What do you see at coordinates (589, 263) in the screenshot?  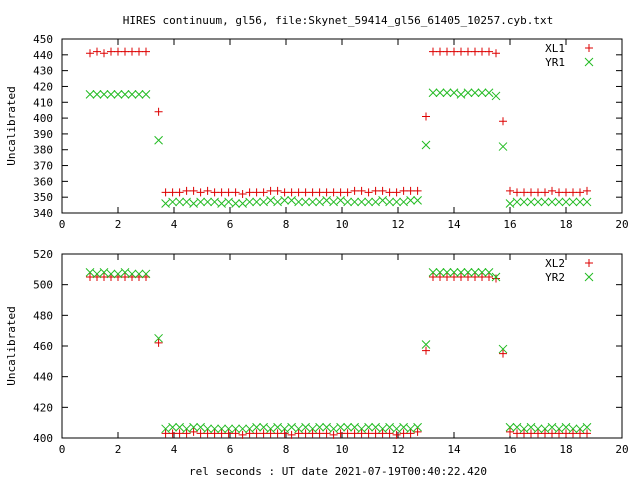 I see `legend-marker` at bounding box center [589, 263].